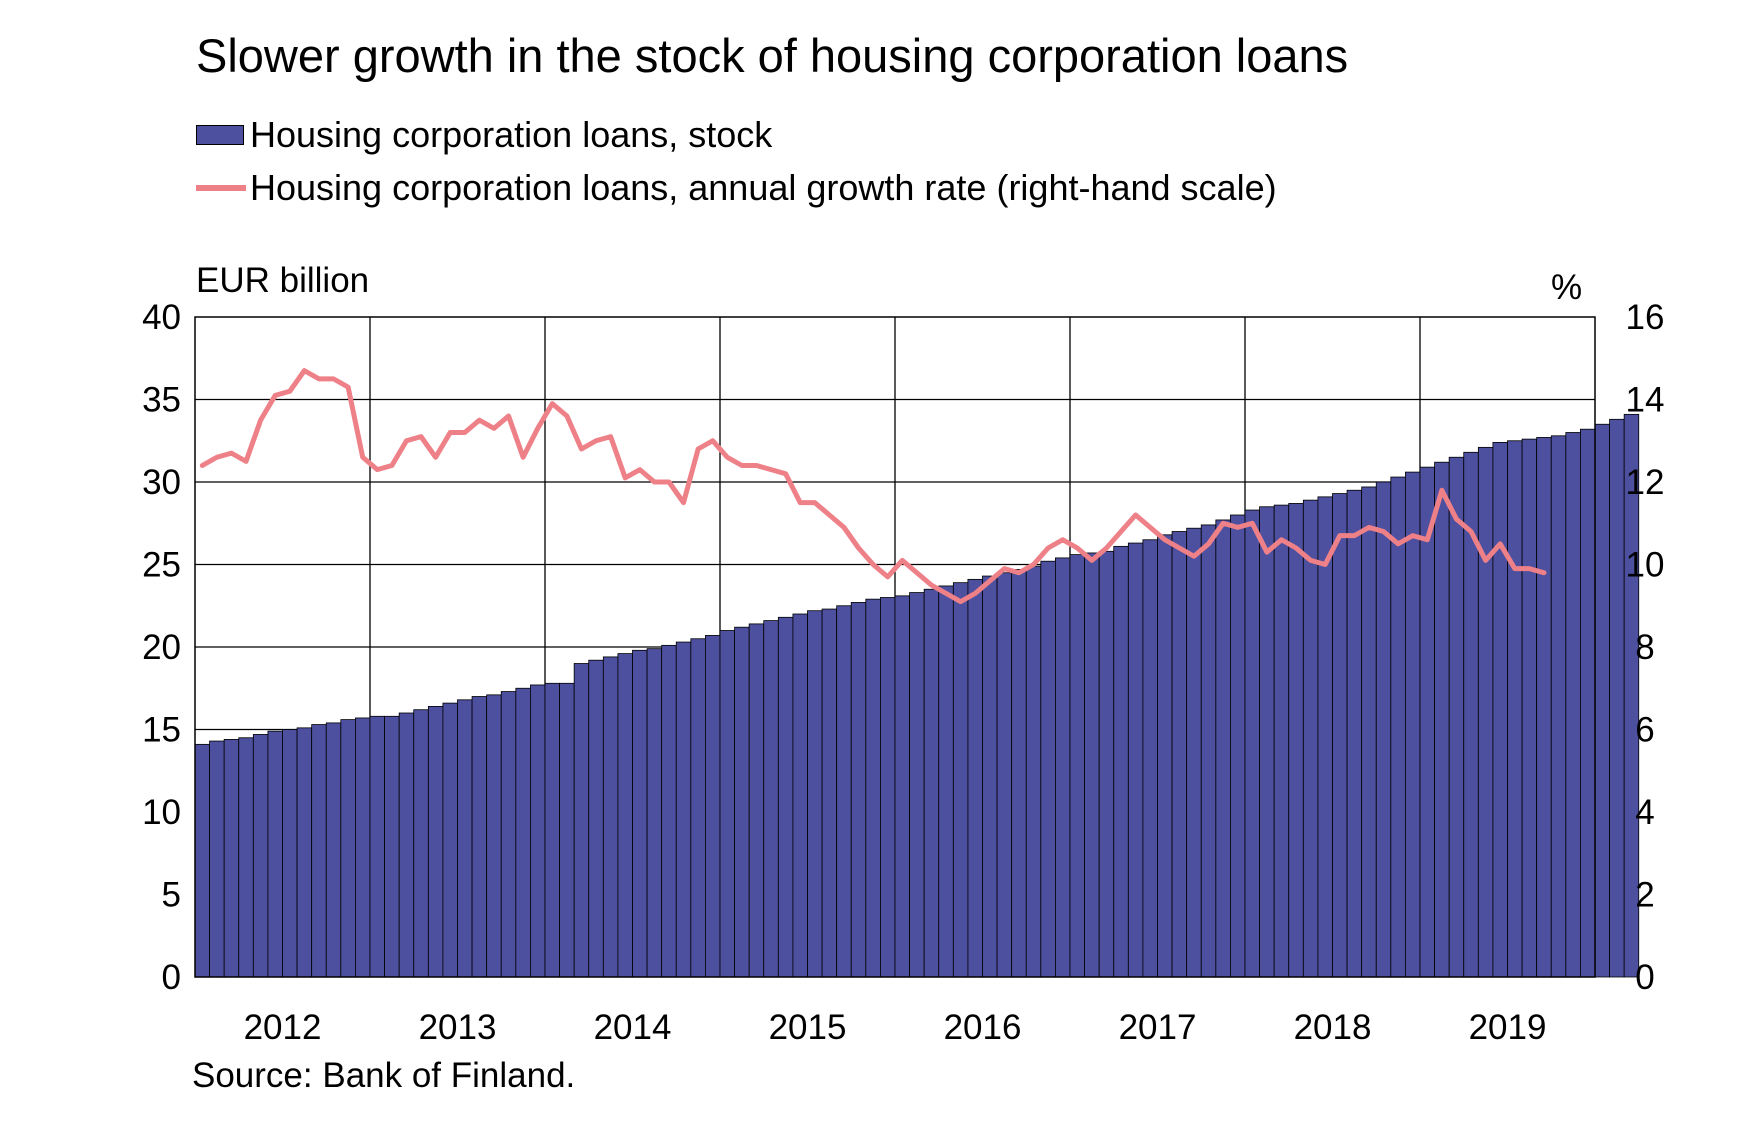 The height and width of the screenshot is (1135, 1739). Describe the element at coordinates (808, 1027) in the screenshot. I see `x-axis-tick-label: 2015` at that location.